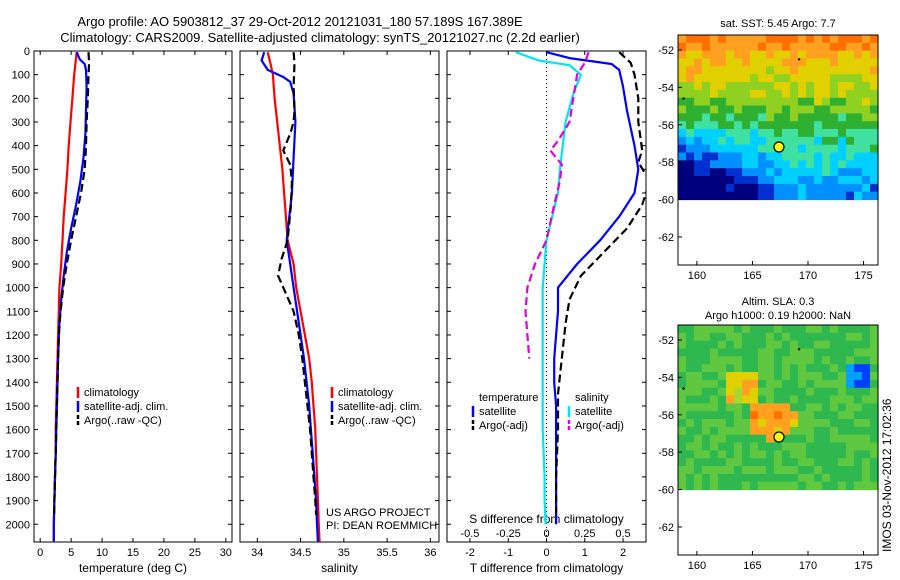  What do you see at coordinates (18, 312) in the screenshot?
I see `depth-tick-label: 1100` at bounding box center [18, 312].